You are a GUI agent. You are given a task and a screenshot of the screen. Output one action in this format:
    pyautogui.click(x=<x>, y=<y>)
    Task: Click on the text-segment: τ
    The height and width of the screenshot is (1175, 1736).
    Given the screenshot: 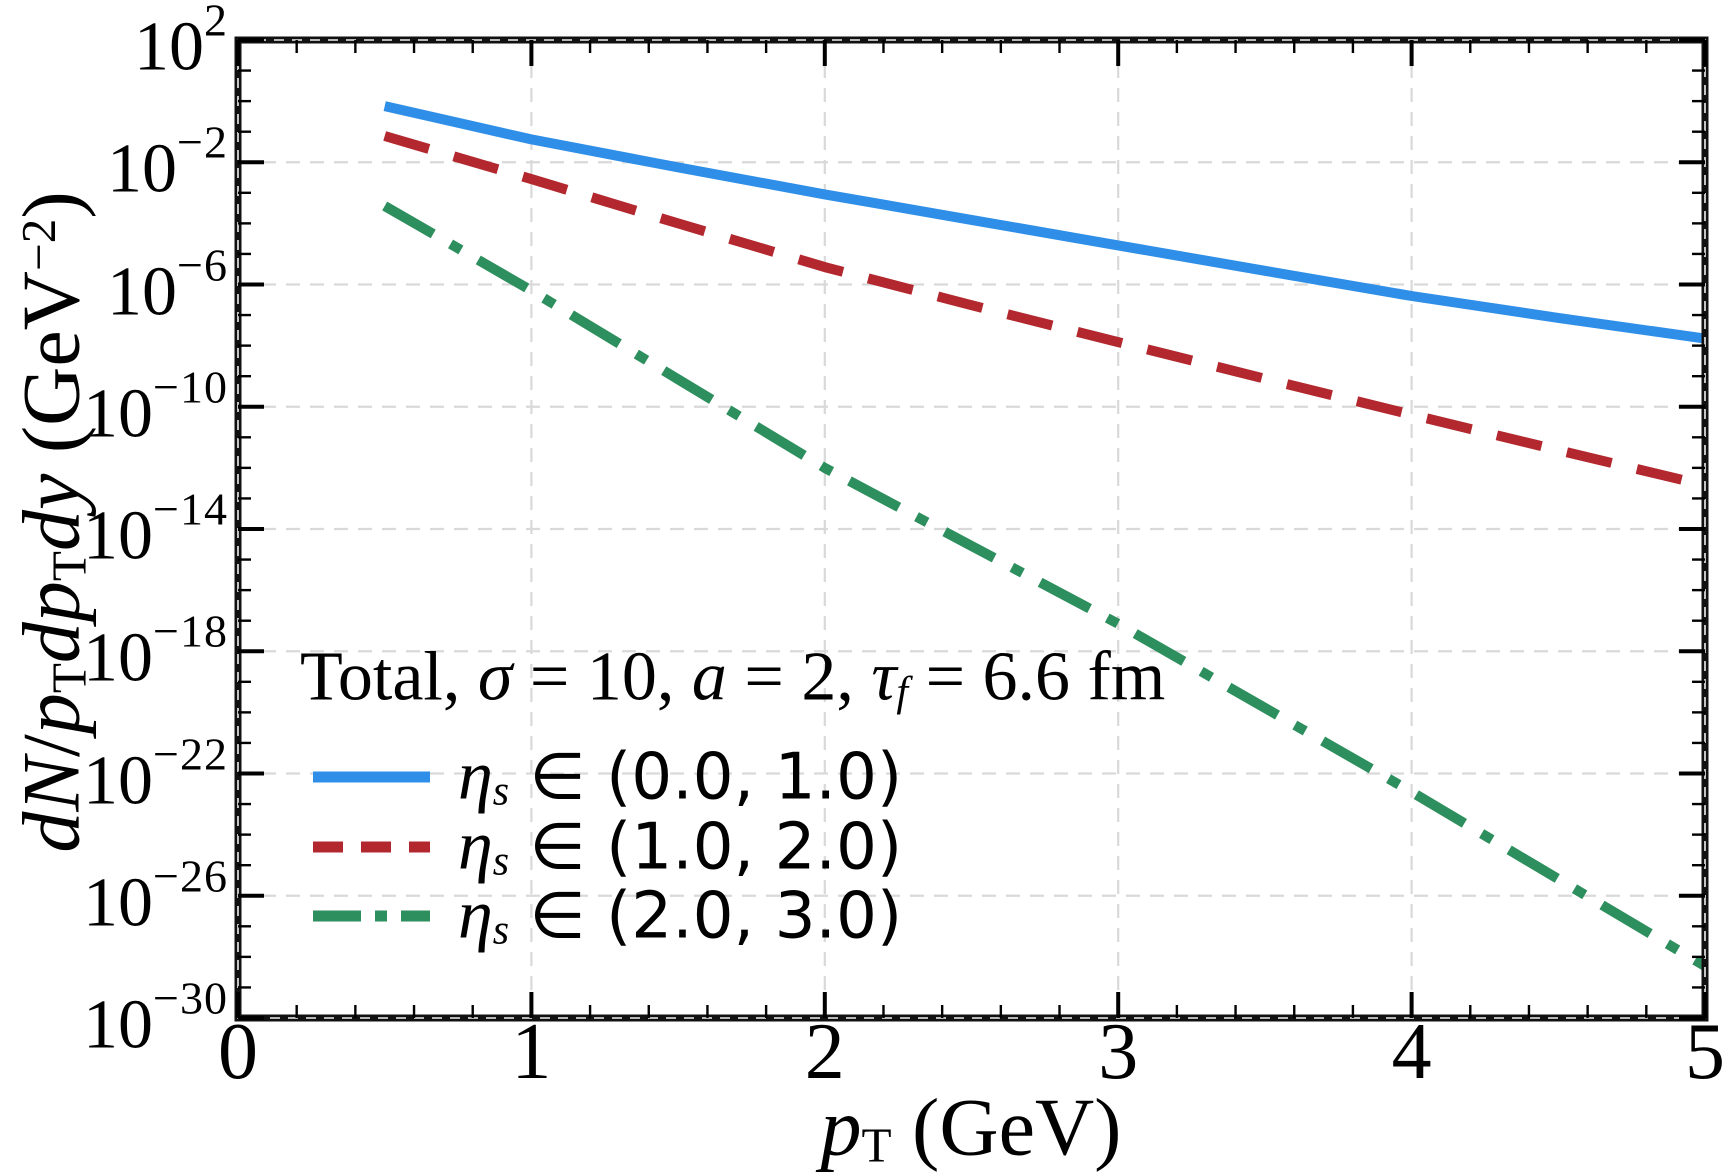 What is the action you would take?
    pyautogui.click(x=884, y=677)
    